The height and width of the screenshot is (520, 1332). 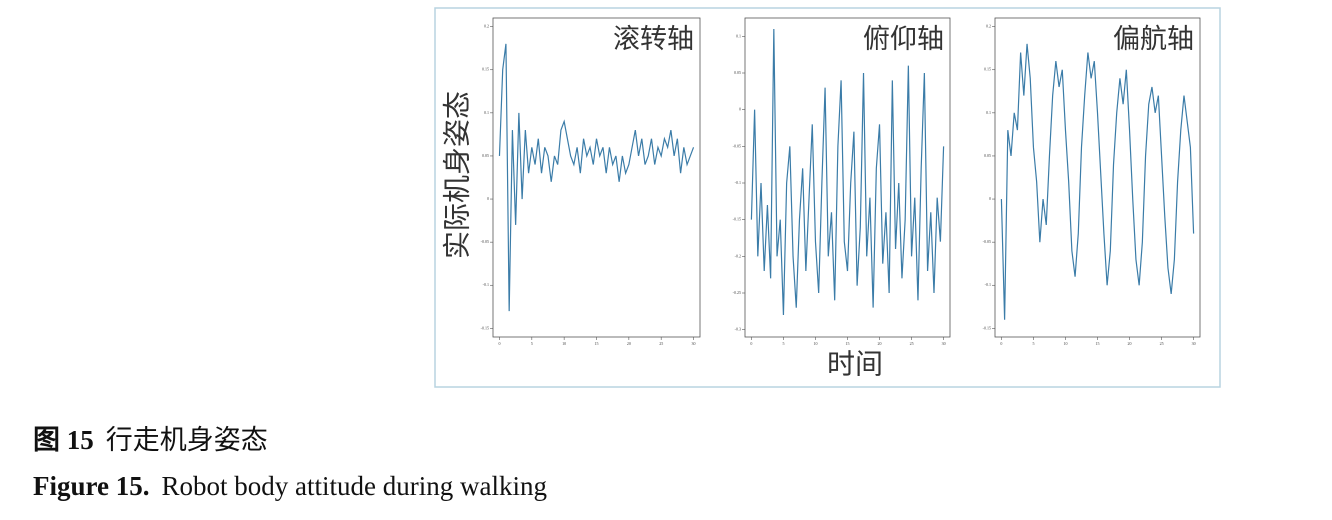 What do you see at coordinates (1153, 39) in the screenshot?
I see `panel-title: 偏航轴` at bounding box center [1153, 39].